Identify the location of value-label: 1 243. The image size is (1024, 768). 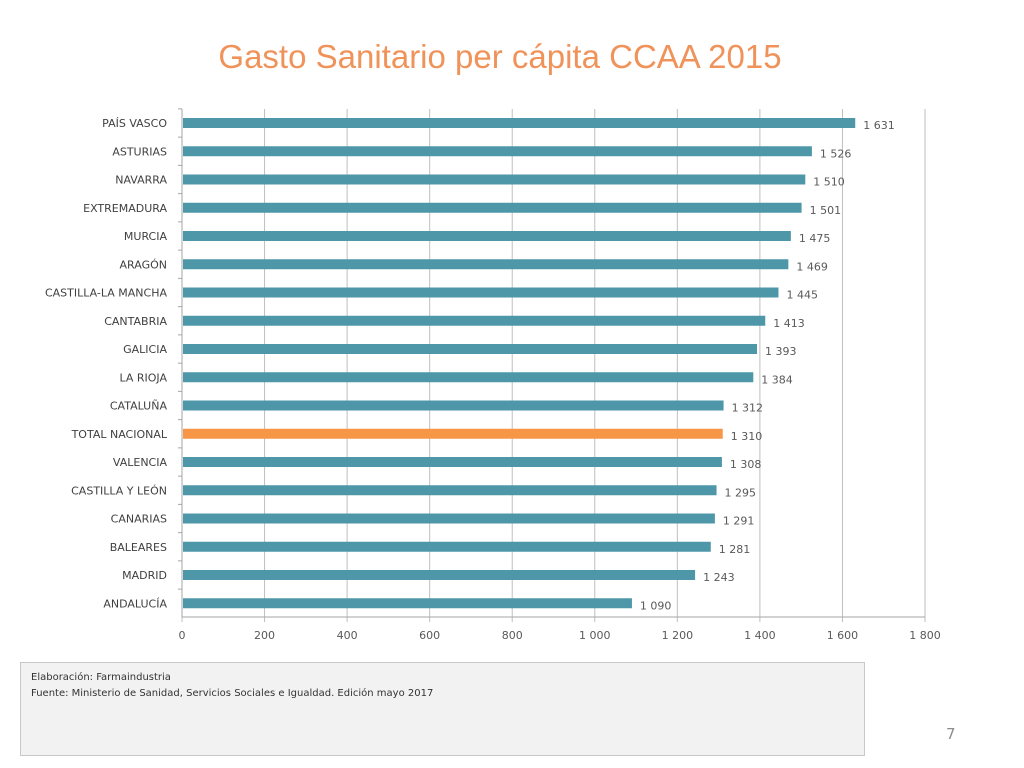
(719, 577).